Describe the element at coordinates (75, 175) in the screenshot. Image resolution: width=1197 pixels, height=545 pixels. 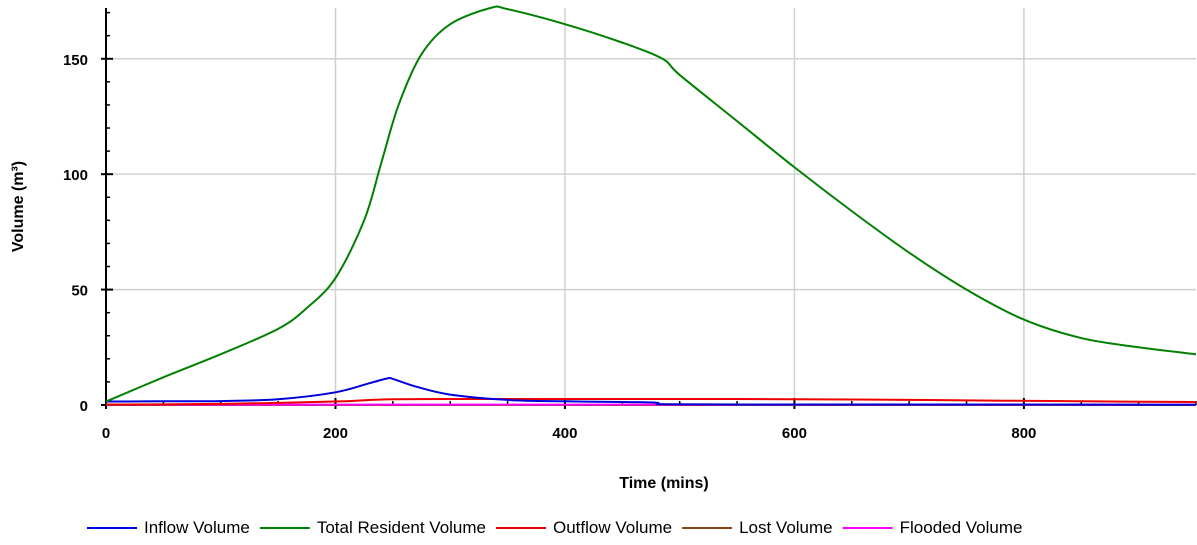
I see `y-tick-label: 100` at that location.